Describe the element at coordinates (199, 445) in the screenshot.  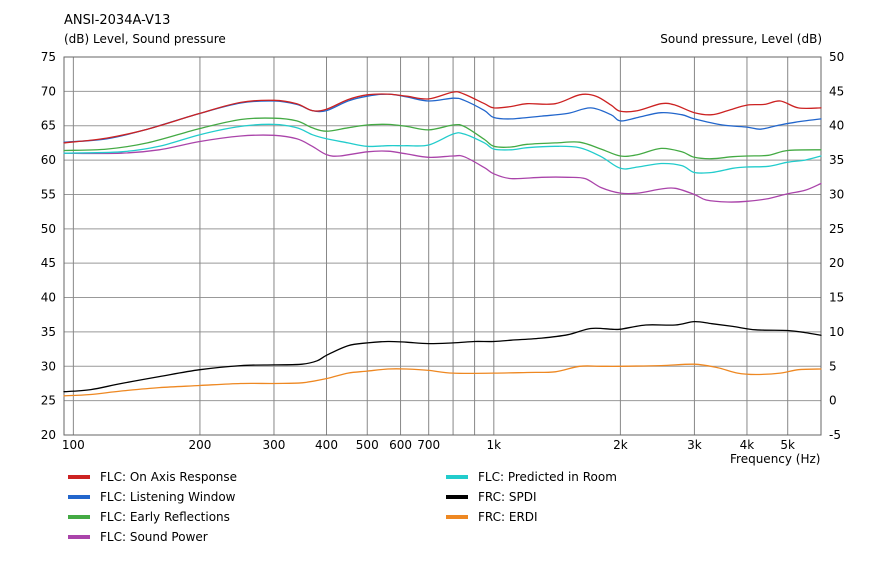
I see `x-tick-label: 200` at that location.